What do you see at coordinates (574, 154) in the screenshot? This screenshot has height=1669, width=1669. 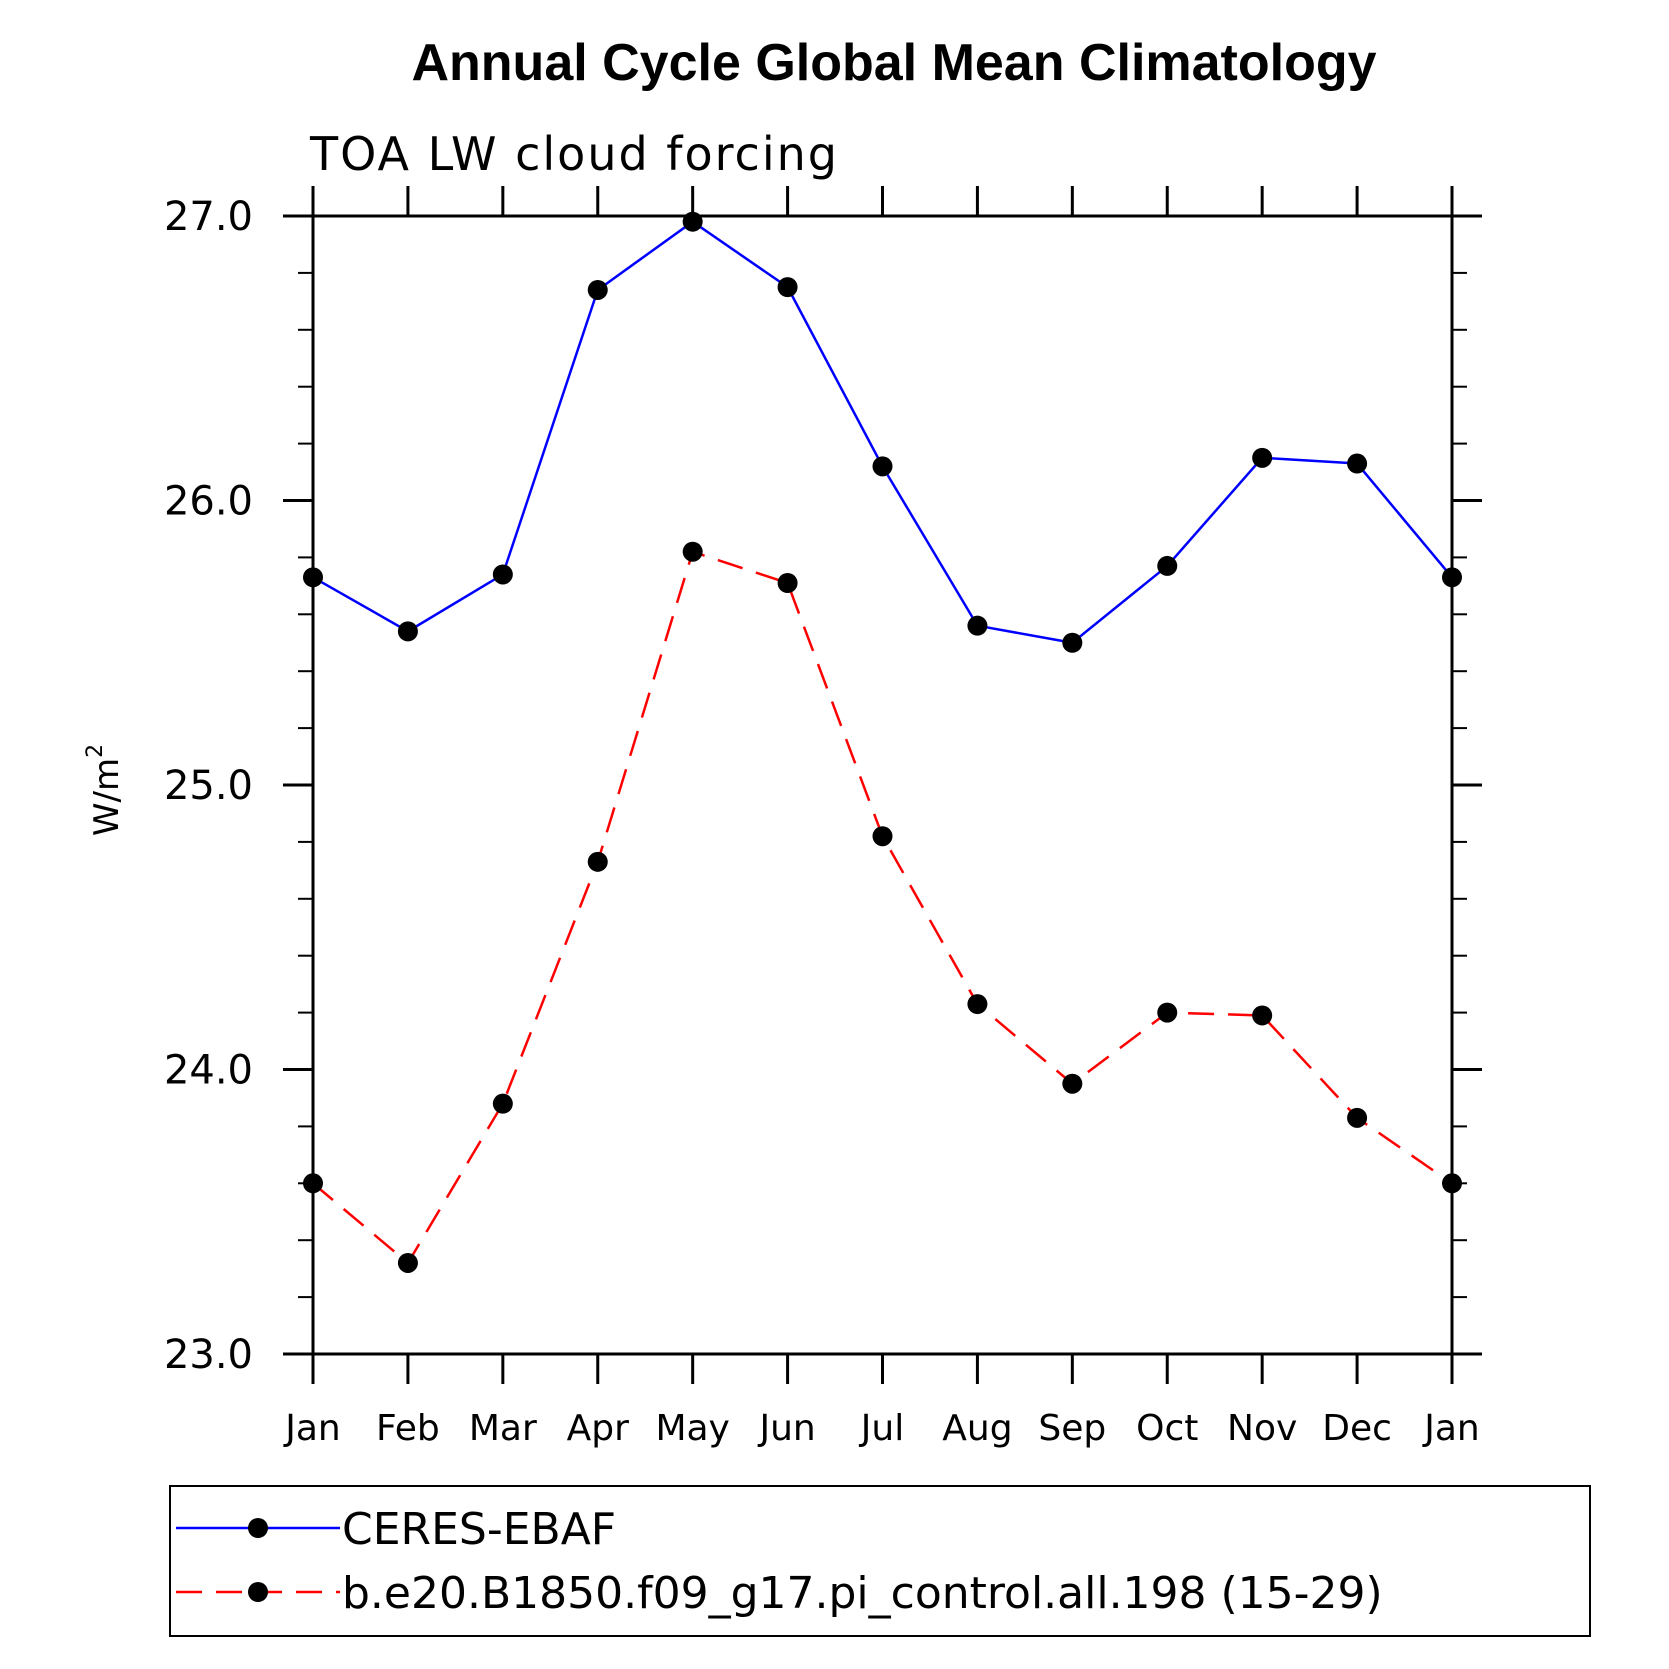 I see `chart-subtitle: TOA LW cloud forcing` at bounding box center [574, 154].